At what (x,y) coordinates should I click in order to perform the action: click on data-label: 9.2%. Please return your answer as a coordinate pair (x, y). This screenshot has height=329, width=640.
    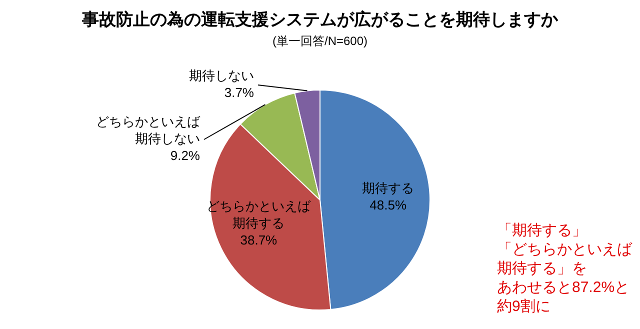
    Looking at the image, I should click on (185, 156).